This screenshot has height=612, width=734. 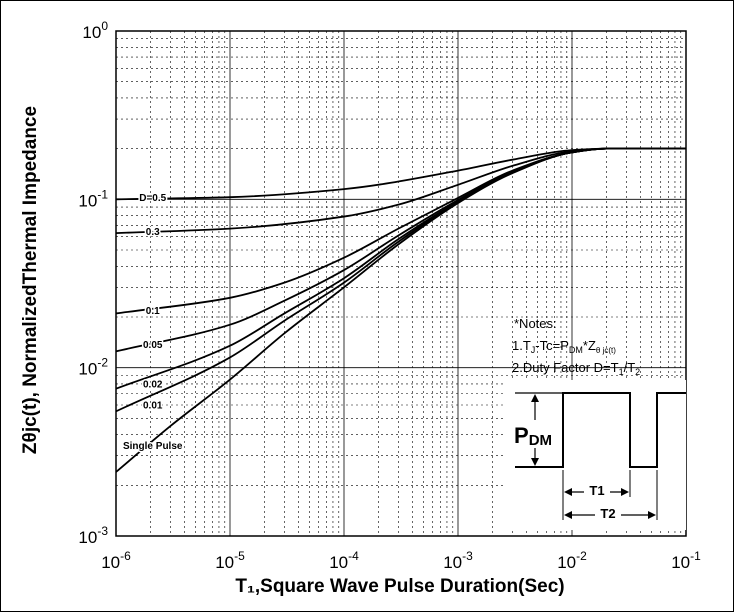 I want to click on y-tick-label: 10⁰, so click(x=95, y=30).